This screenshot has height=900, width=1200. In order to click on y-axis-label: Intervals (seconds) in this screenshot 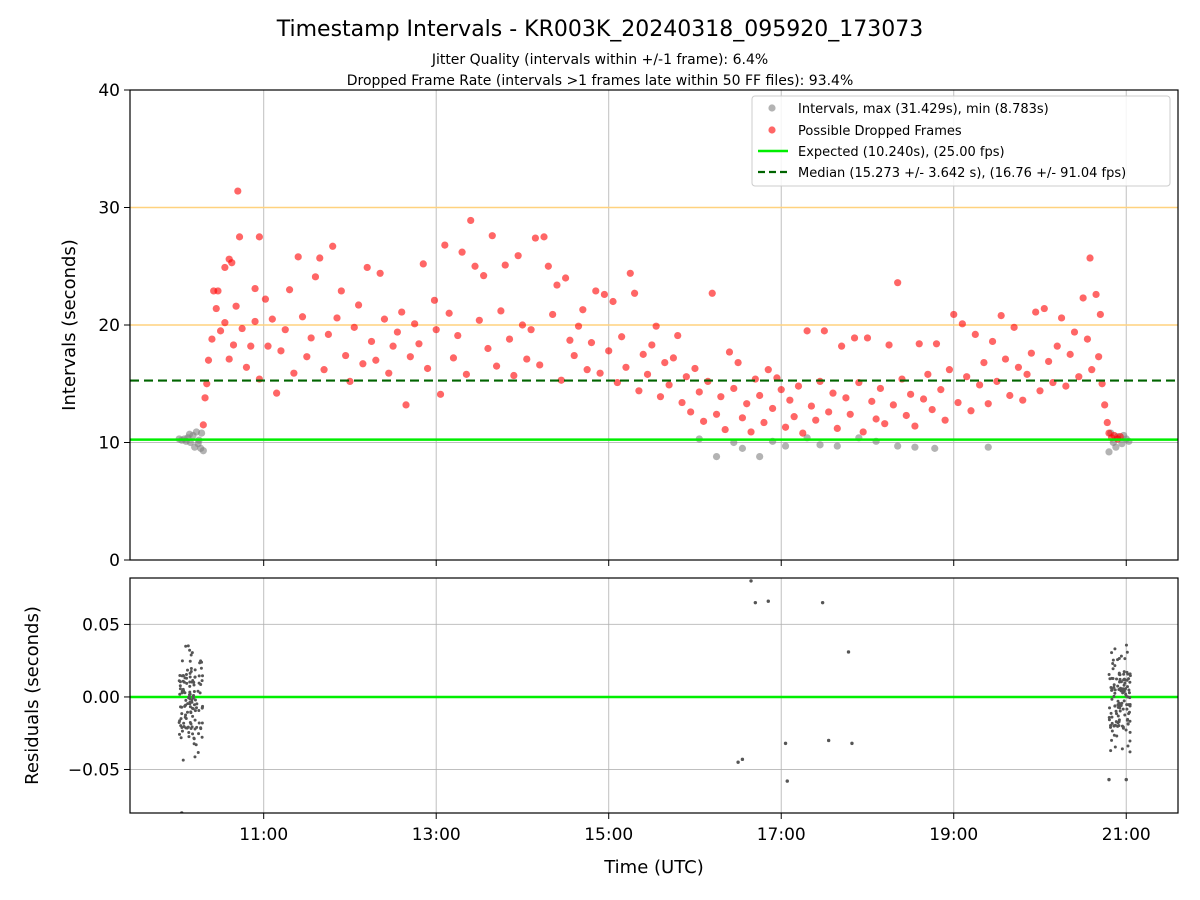, I will do `click(69, 325)`.